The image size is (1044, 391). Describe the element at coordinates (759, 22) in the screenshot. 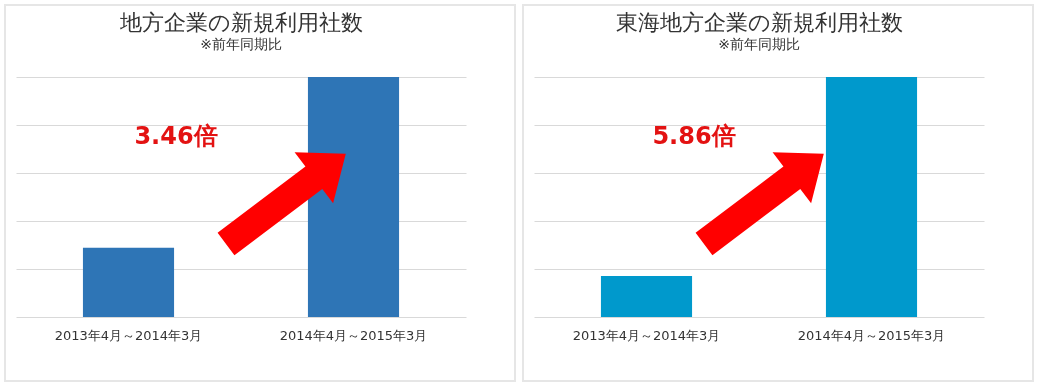

I see `chart-title: 東海地方企業の新規利用社数` at that location.